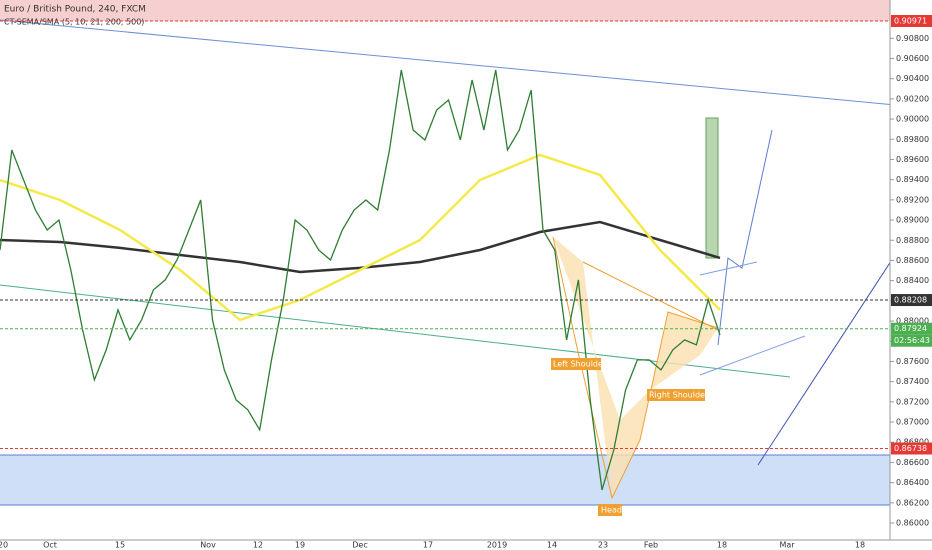 This screenshot has height=550, width=932. I want to click on price-tag-label: 0.88208, so click(910, 300).